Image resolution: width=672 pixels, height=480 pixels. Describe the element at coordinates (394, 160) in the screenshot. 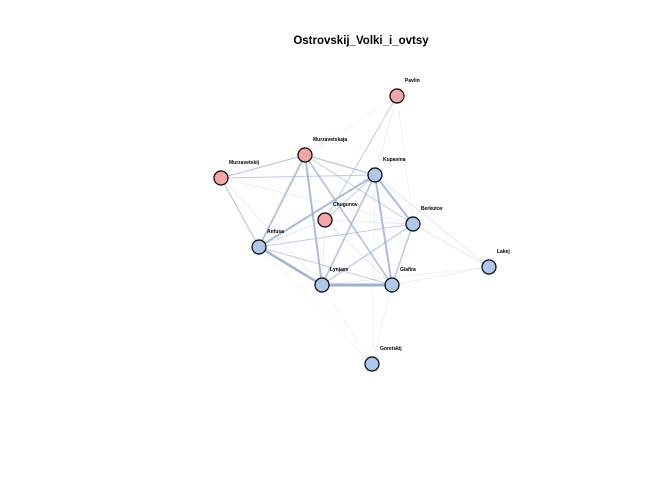

I see `node-label: Kupavina` at that location.